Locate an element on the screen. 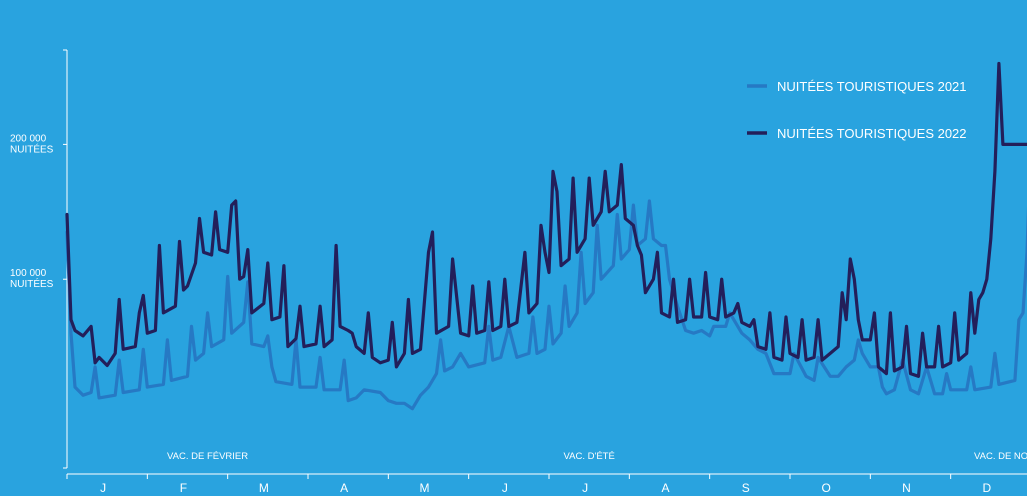  legend-label: NUITÉES TOURISTIQUES 2021 is located at coordinates (872, 86).